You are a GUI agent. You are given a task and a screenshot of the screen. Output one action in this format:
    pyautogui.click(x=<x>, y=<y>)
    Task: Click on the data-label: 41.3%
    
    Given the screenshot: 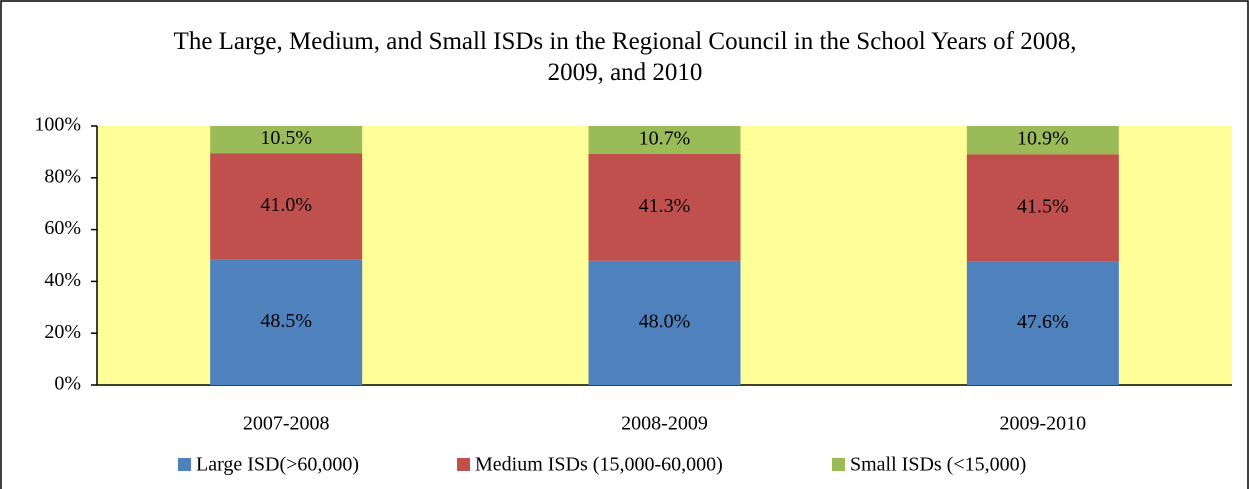 What is the action you would take?
    pyautogui.click(x=665, y=206)
    